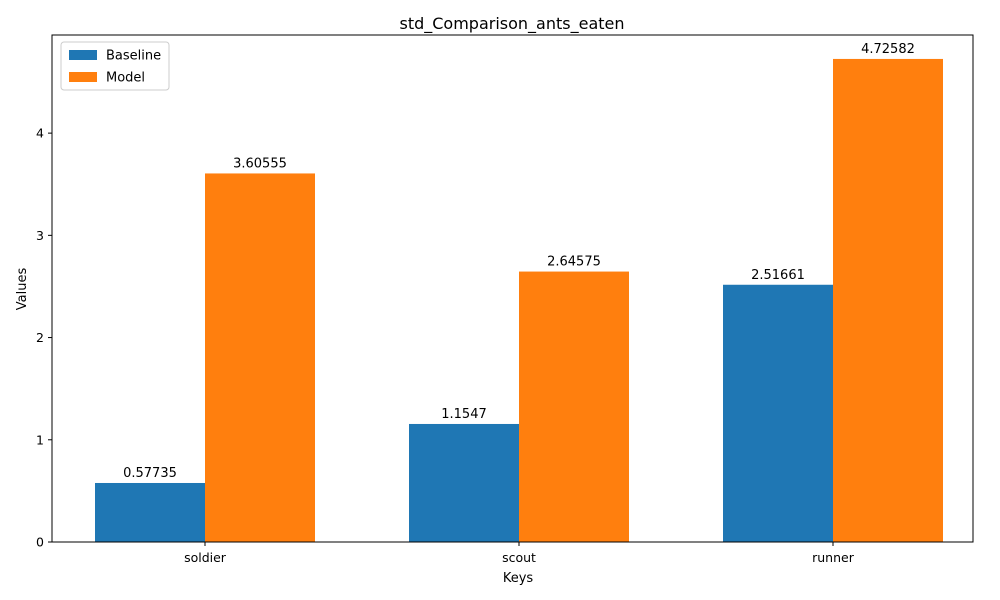 The image size is (1000, 600). Describe the element at coordinates (511, 24) in the screenshot. I see `chart-title: std_Comparison_ants_eaten` at that location.